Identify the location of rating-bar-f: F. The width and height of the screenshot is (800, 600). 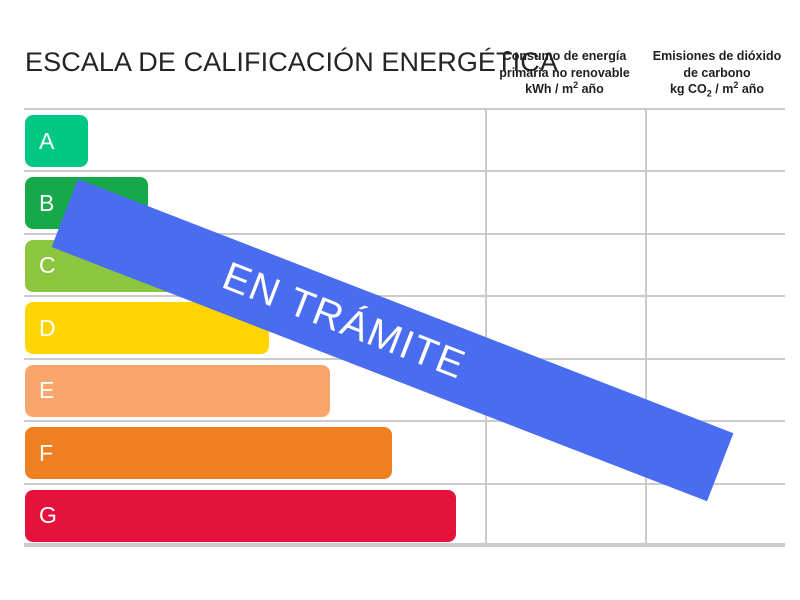
(208, 453).